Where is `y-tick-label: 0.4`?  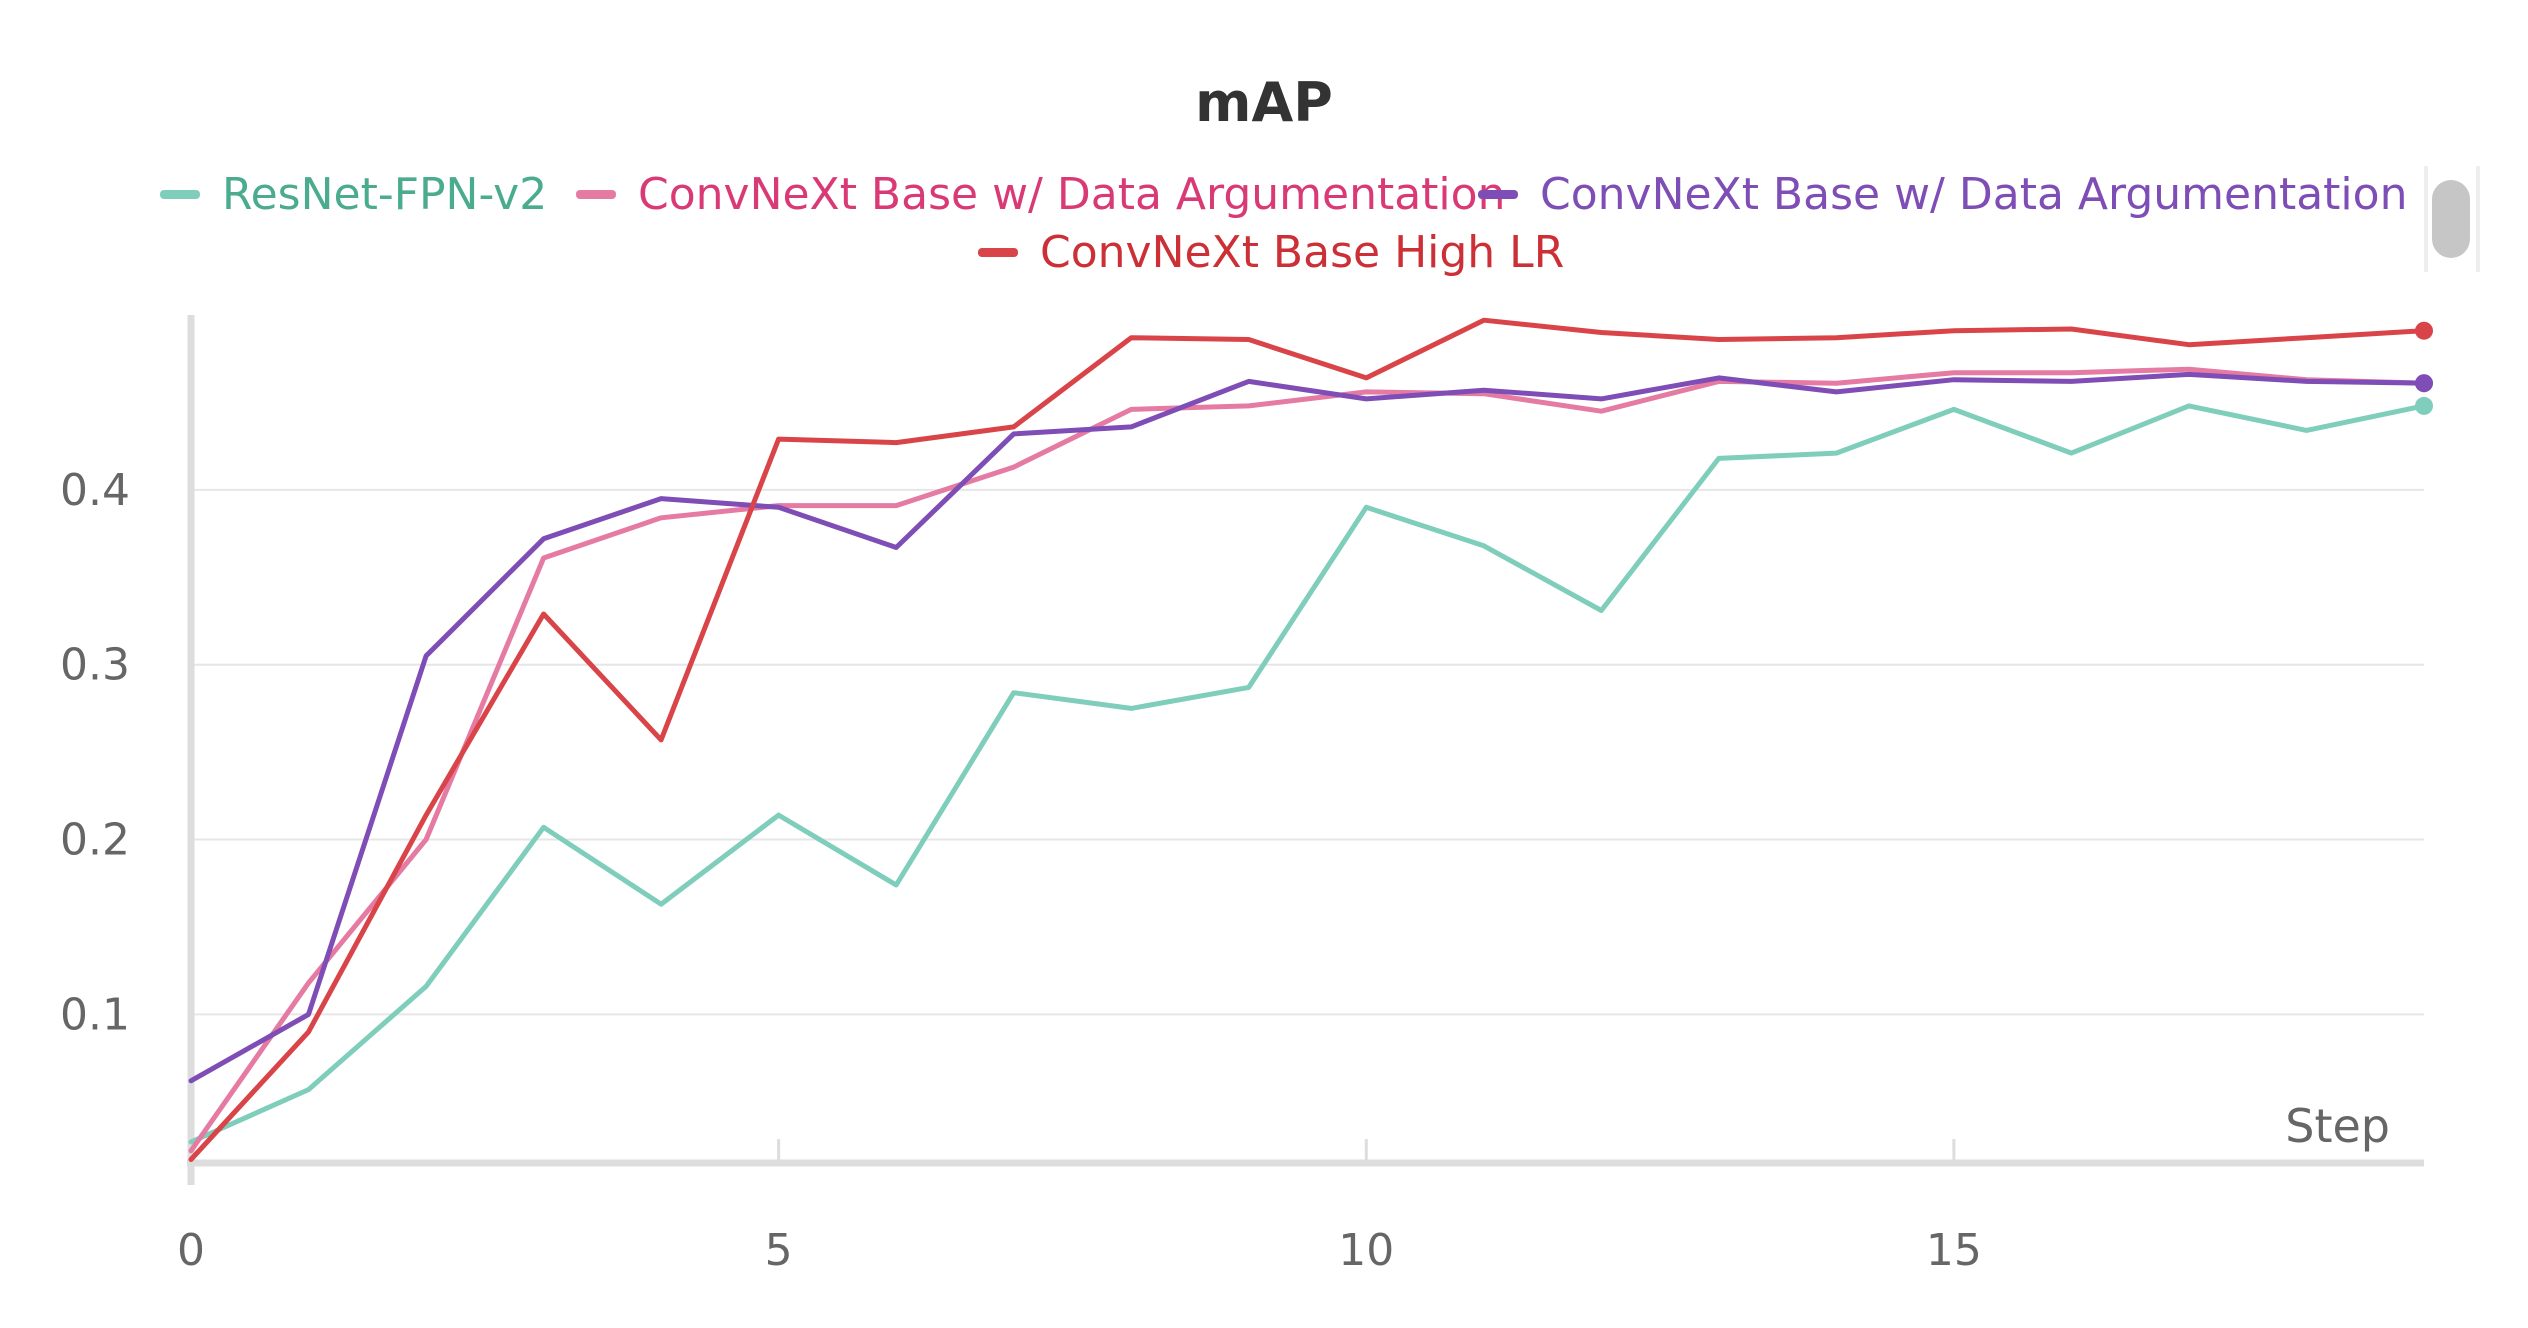
y-tick-label: 0.4 is located at coordinates (95, 490).